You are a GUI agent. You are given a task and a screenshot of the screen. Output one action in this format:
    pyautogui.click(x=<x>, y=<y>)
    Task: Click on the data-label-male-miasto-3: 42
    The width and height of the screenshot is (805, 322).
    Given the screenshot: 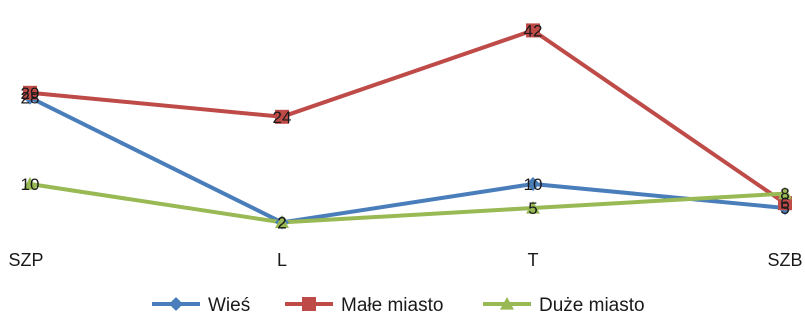 What is the action you would take?
    pyautogui.click(x=533, y=30)
    